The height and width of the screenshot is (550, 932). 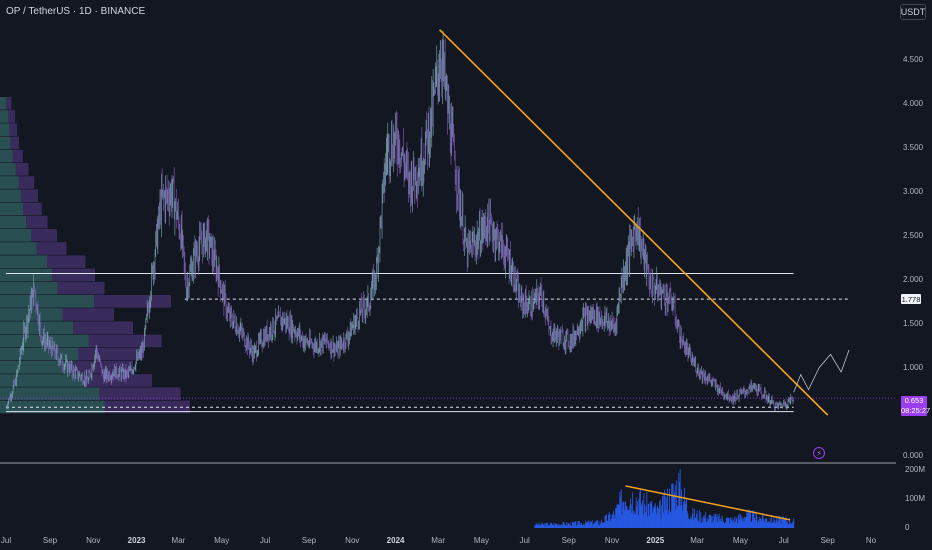 I want to click on time-tick-label: No, so click(x=871, y=540).